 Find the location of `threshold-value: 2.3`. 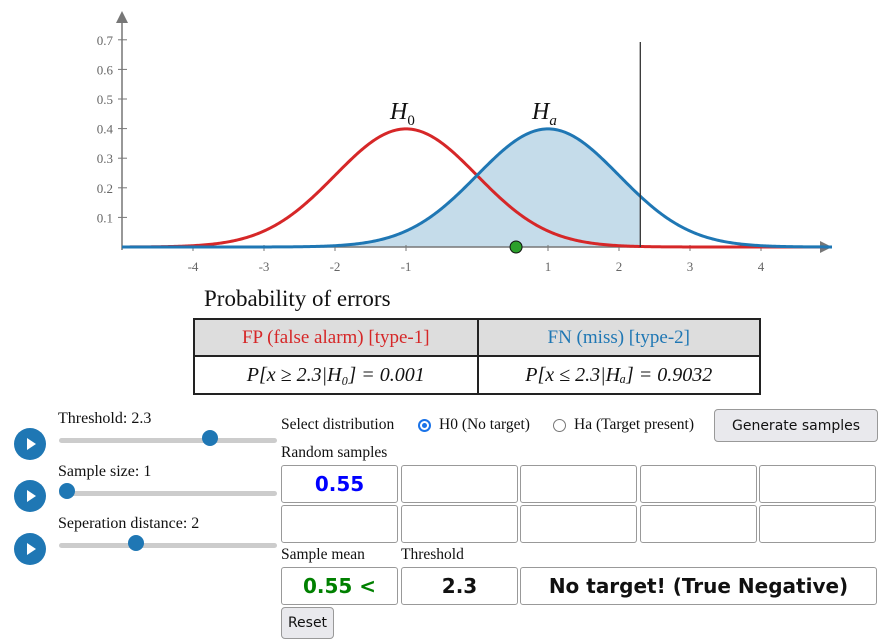

threshold-value: 2.3 is located at coordinates (459, 586).